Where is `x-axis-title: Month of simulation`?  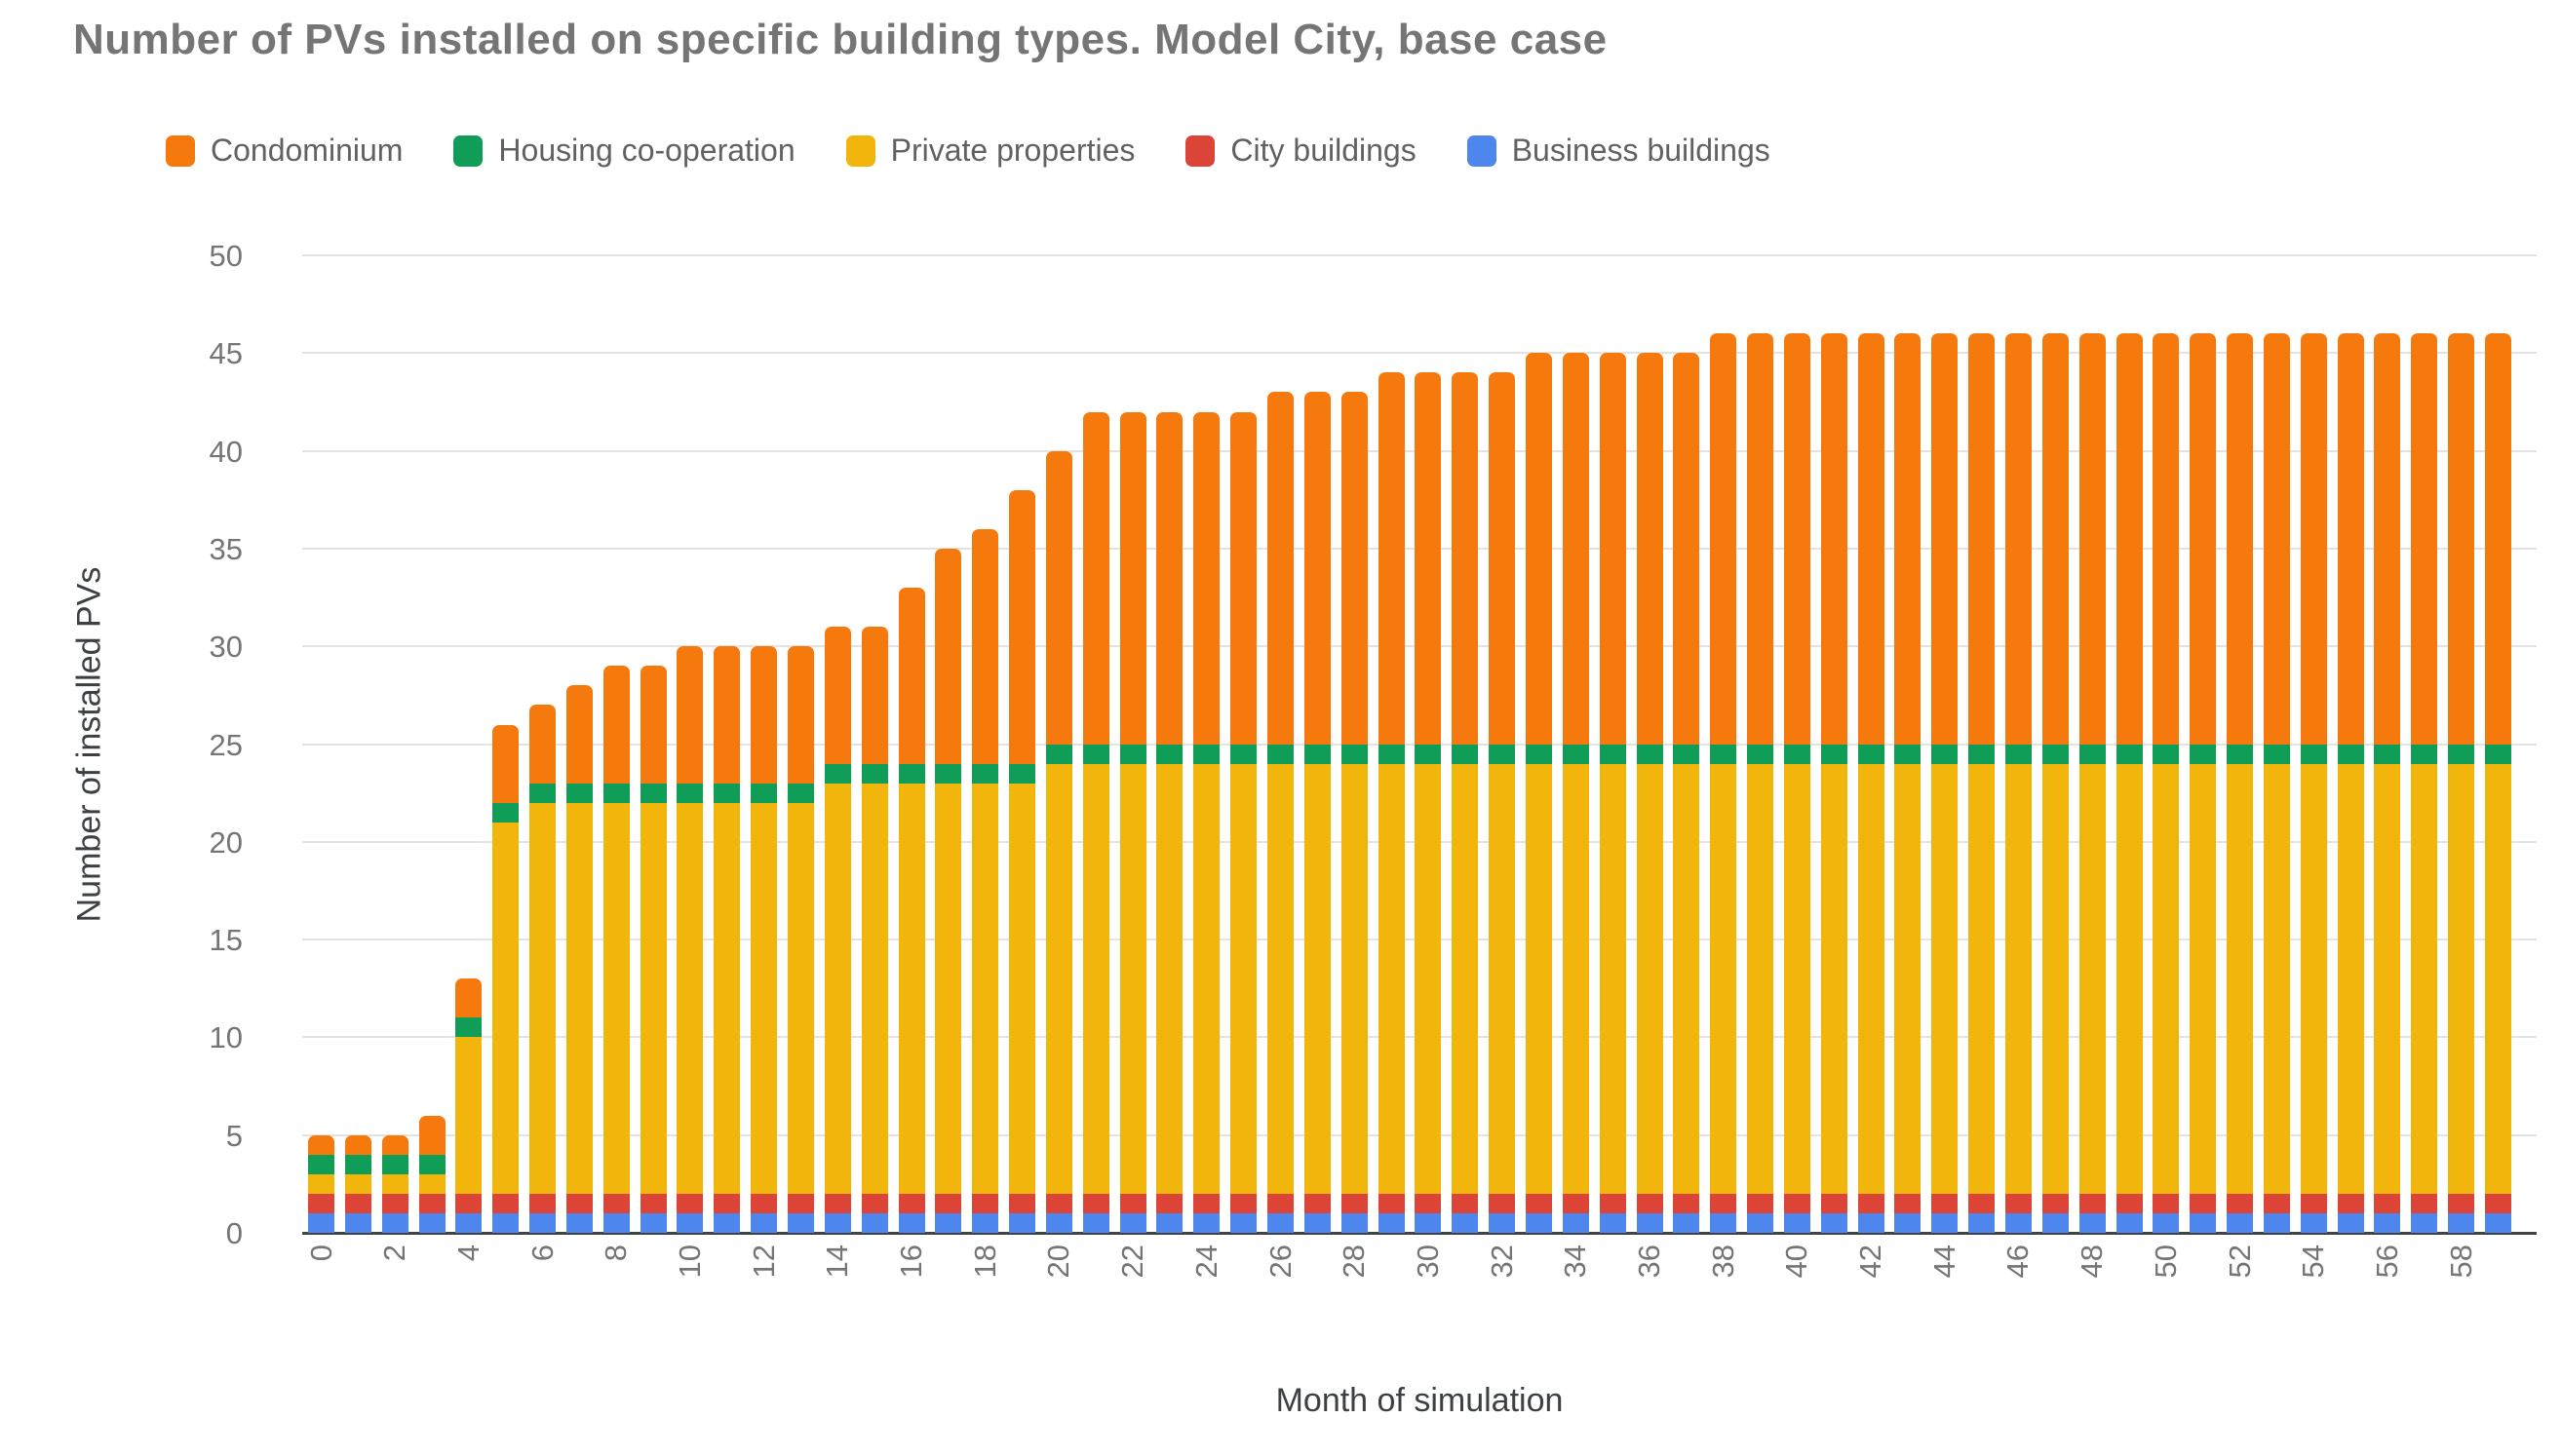 x-axis-title: Month of simulation is located at coordinates (1419, 1400).